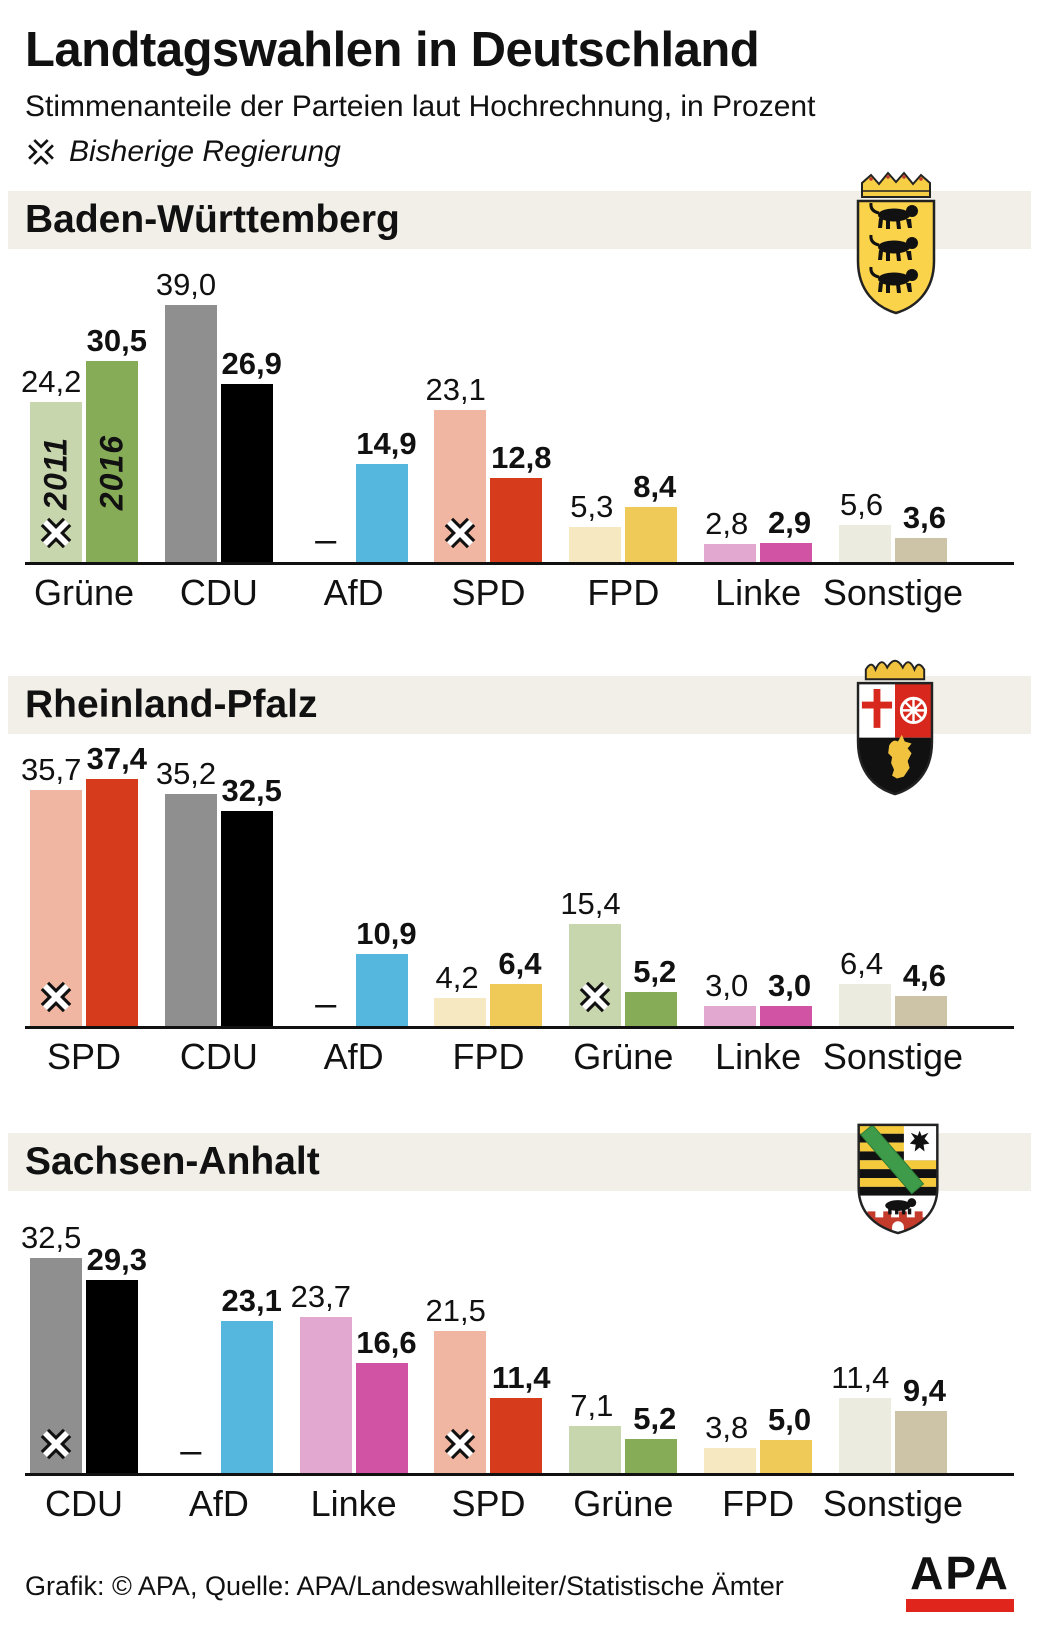  I want to click on value-label-2011: 6,4, so click(861, 963).